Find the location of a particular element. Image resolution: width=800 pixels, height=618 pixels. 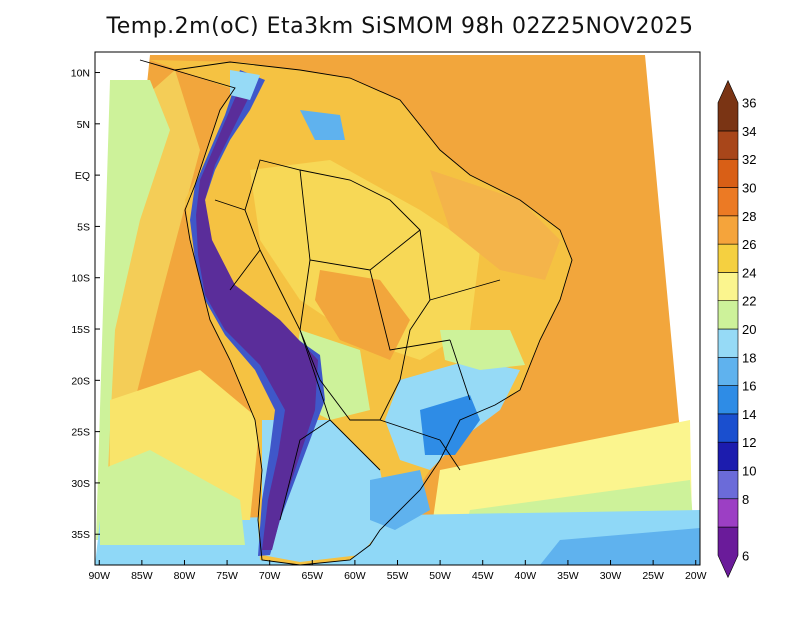

brazil-border is located at coordinates (337, 290).